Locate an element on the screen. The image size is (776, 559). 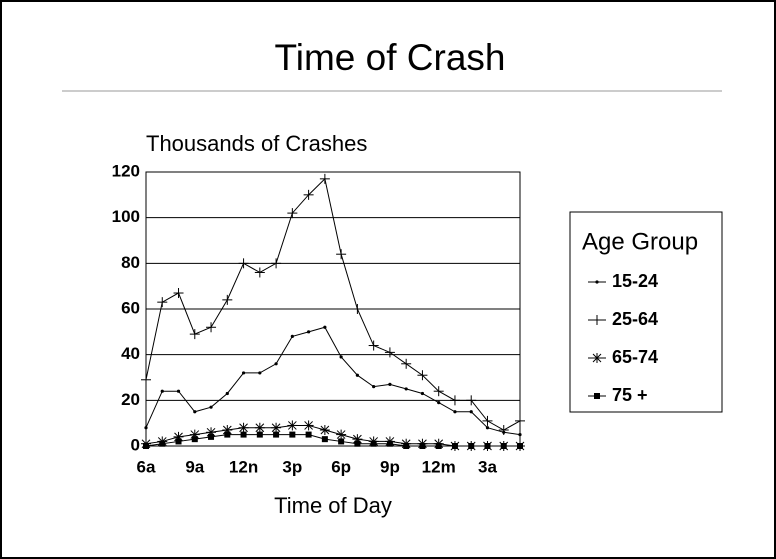
y-tick-label: 120 is located at coordinates (126, 170).